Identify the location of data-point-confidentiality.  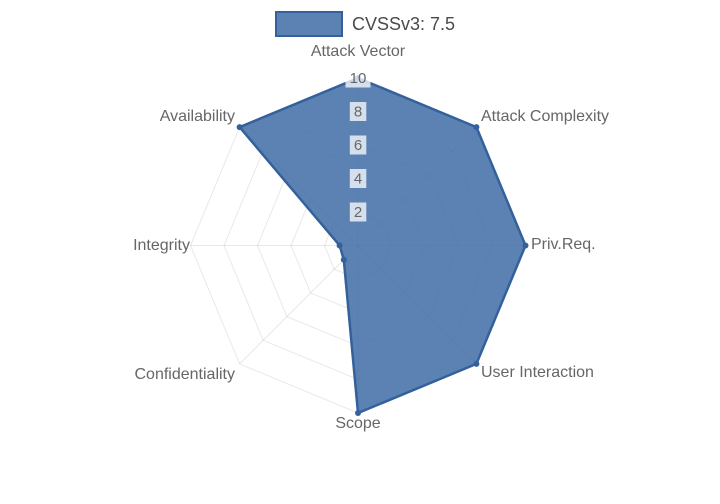
(343, 259).